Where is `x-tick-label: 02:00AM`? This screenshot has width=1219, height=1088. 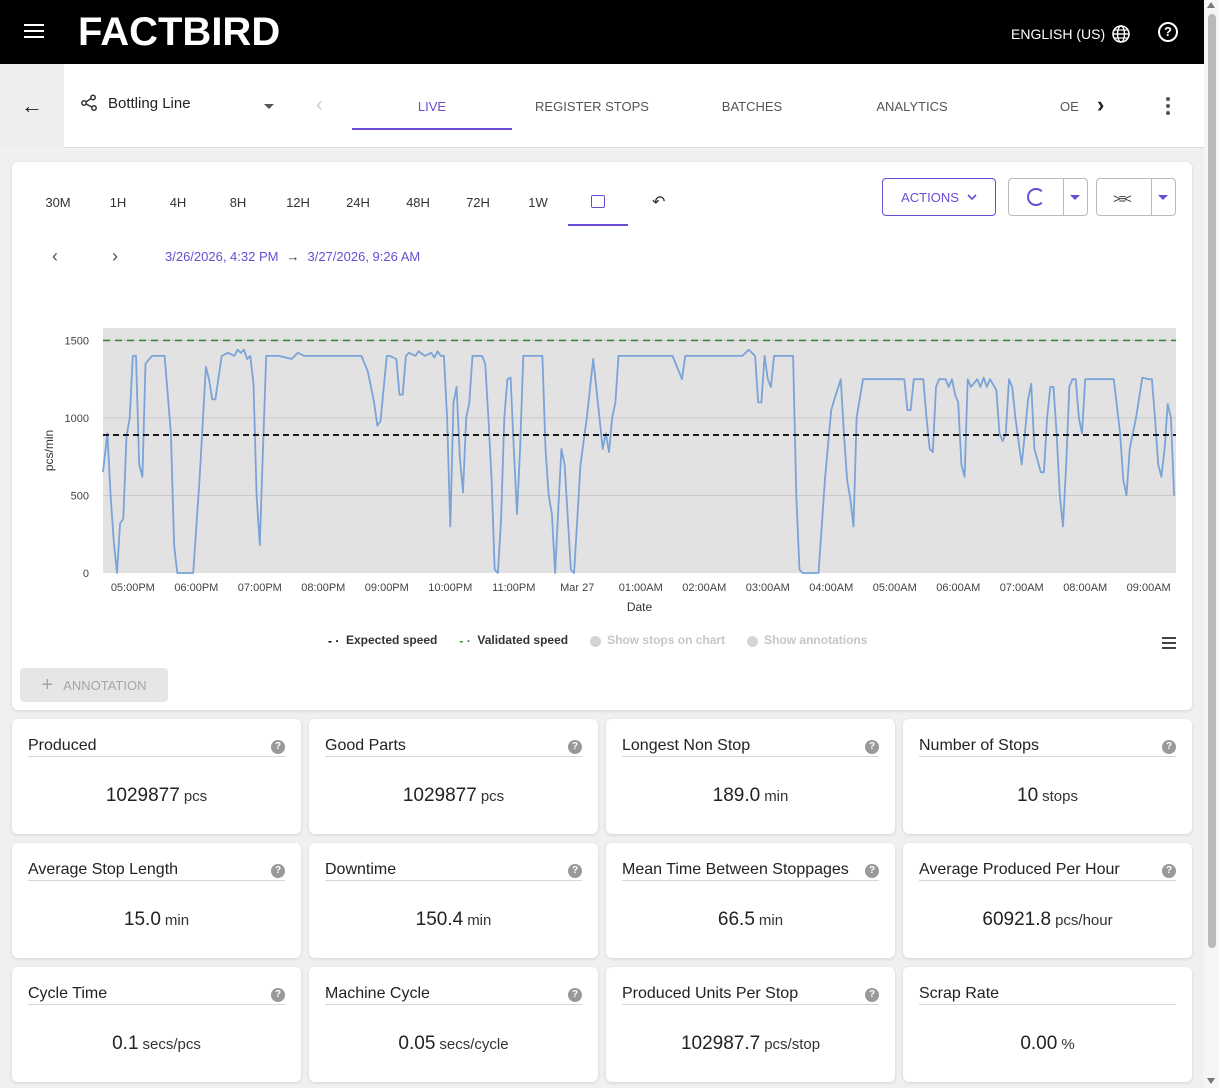 x-tick-label: 02:00AM is located at coordinates (704, 588).